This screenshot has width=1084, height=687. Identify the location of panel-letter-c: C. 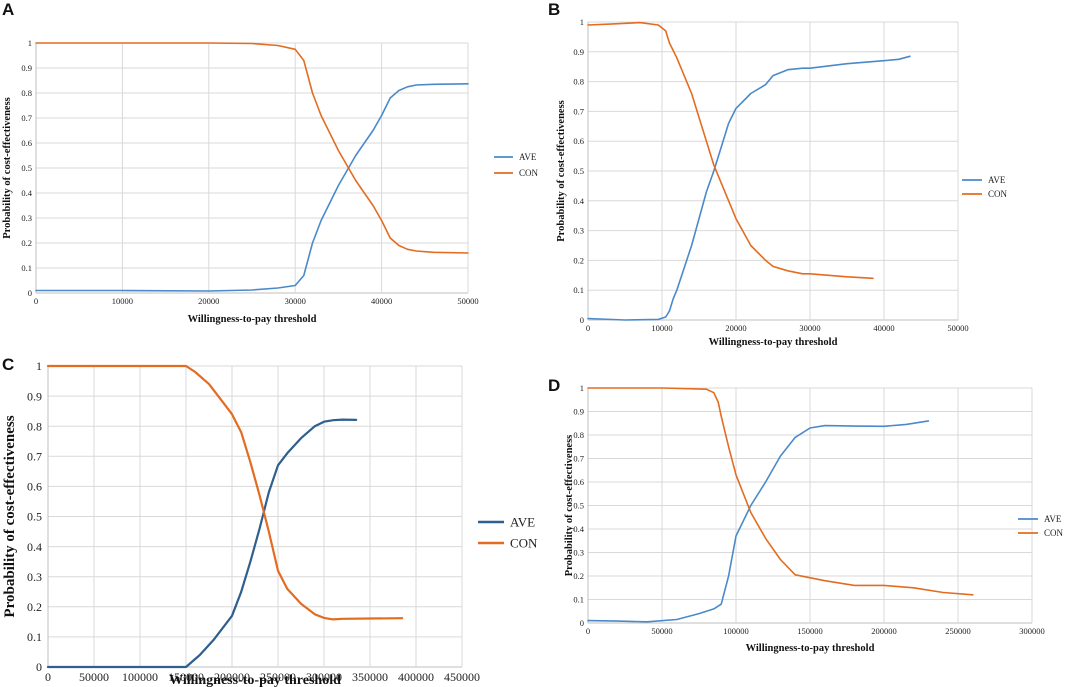
(8, 364).